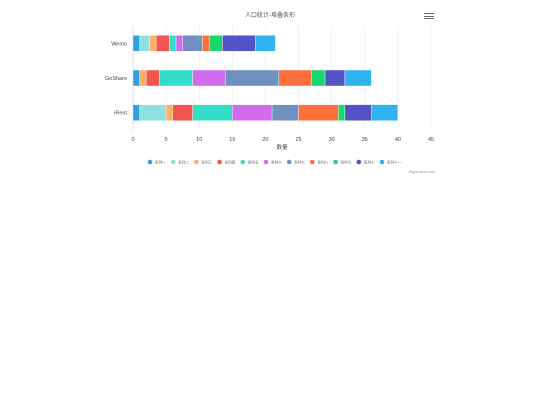  What do you see at coordinates (431, 140) in the screenshot?
I see `x-tick-label: 45` at bounding box center [431, 140].